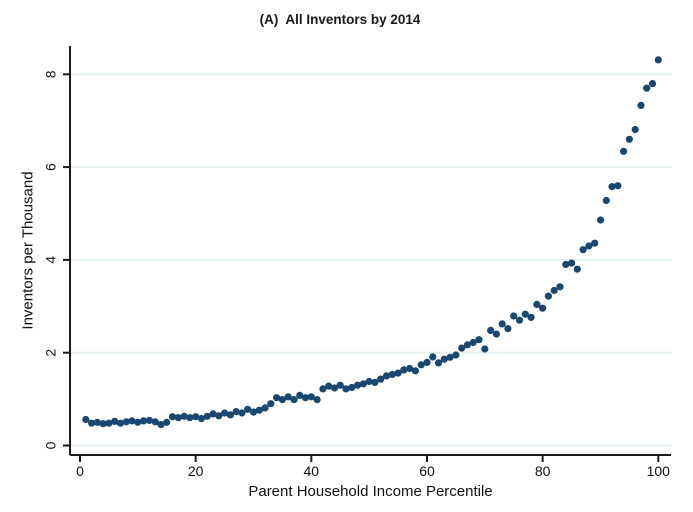  I want to click on y-tick-label: 6, so click(51, 167).